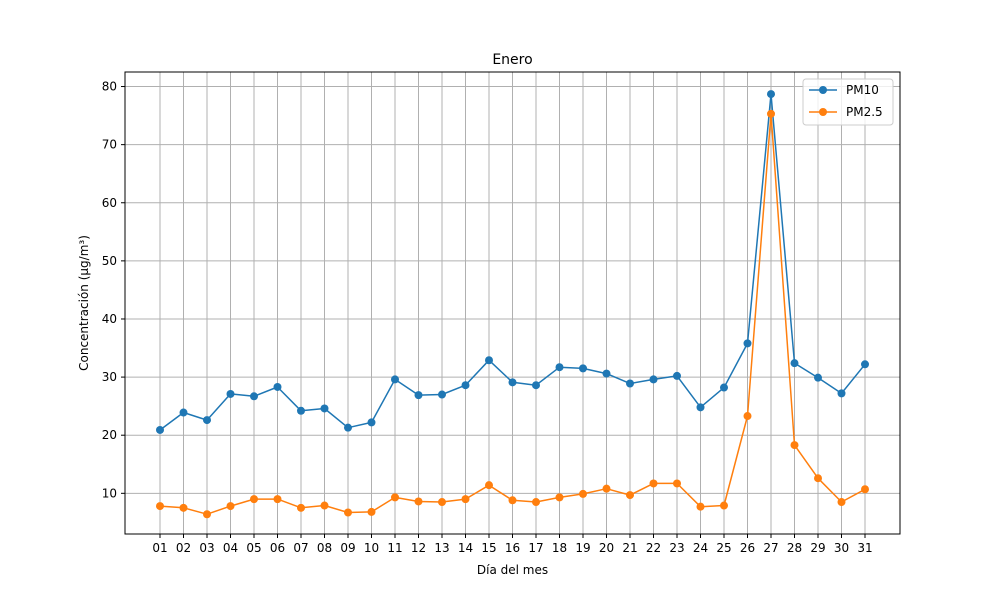 The width and height of the screenshot is (1000, 600). What do you see at coordinates (418, 548) in the screenshot?
I see `x-tick-label: 12` at bounding box center [418, 548].